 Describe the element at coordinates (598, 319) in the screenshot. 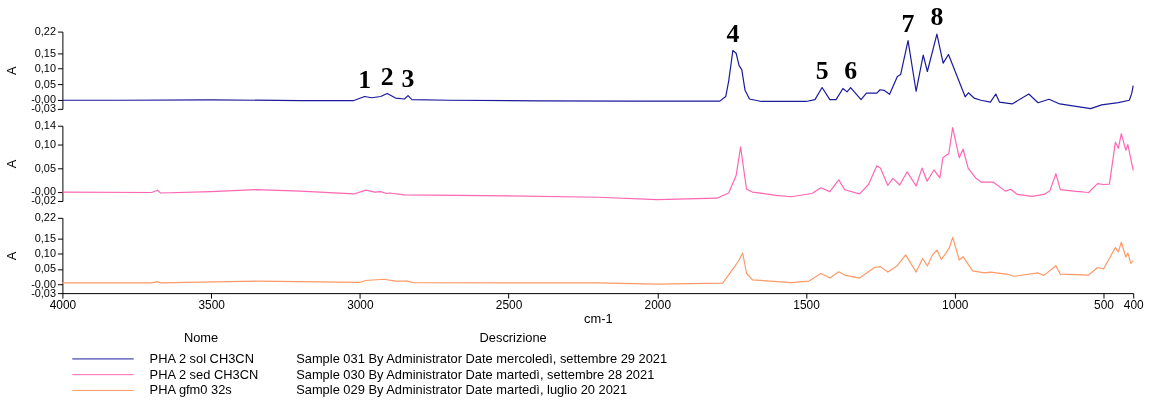

I see `x-axis-title: cm-1` at that location.